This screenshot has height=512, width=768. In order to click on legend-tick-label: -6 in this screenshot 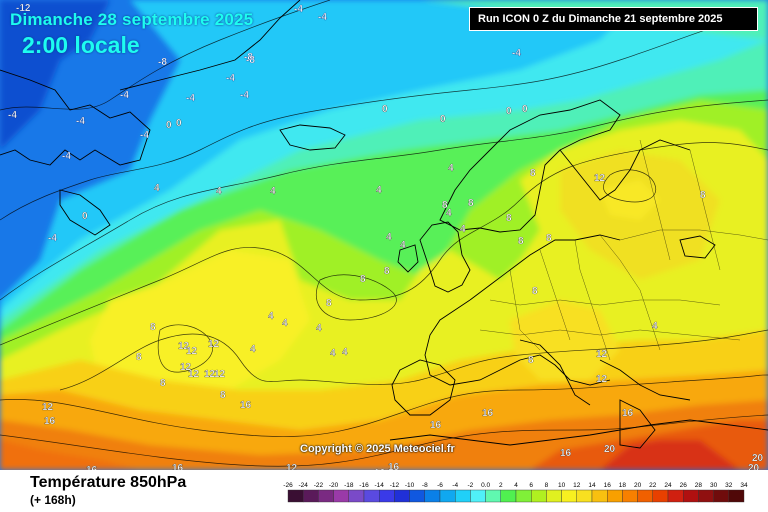, I will do `click(440, 485)`.